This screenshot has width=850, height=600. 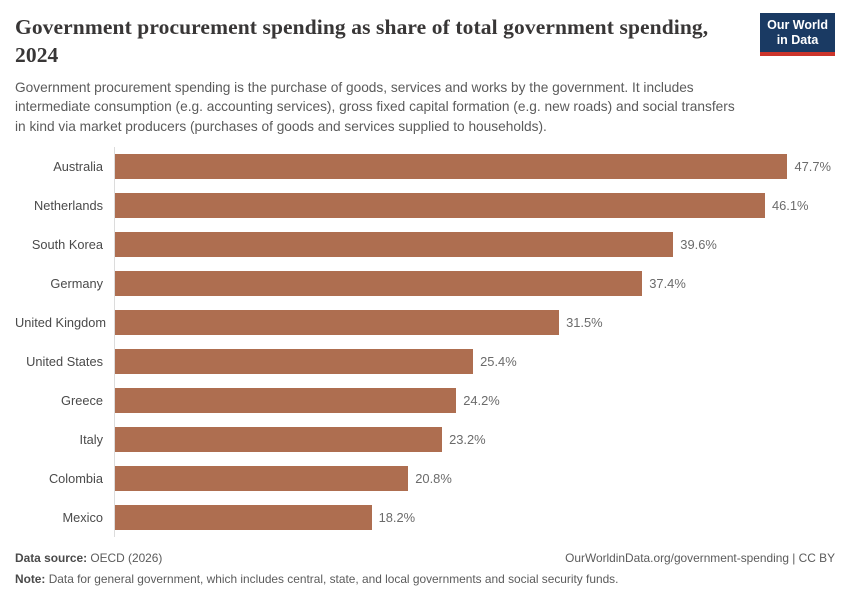 What do you see at coordinates (481, 400) in the screenshot?
I see `value-label: 24.2%` at bounding box center [481, 400].